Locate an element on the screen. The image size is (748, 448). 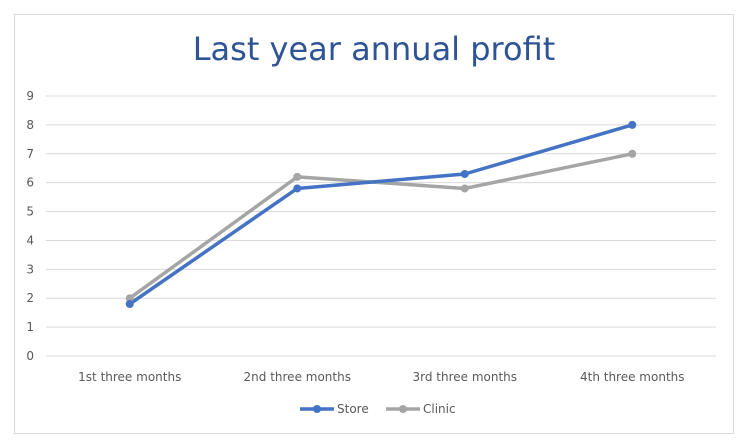
x-tick-label: 1st three months is located at coordinates (129, 377).